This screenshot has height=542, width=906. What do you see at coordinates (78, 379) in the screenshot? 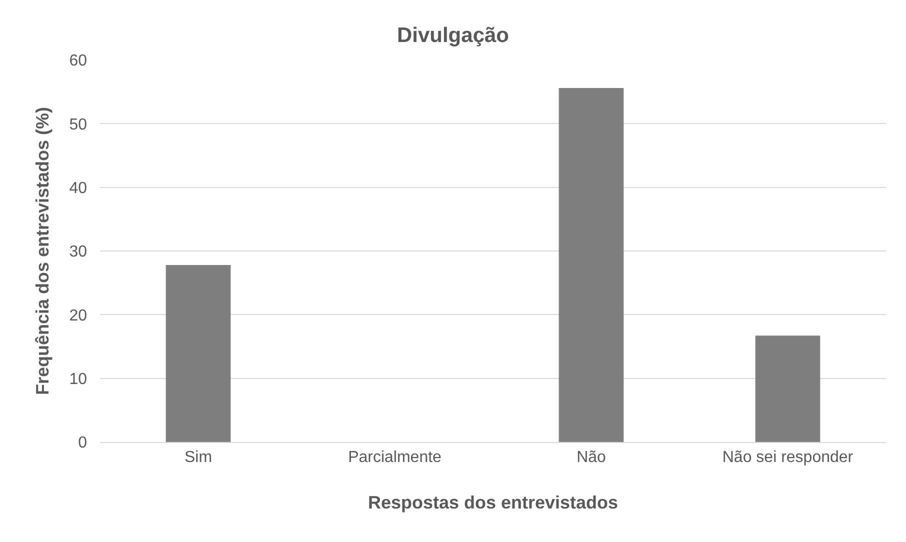
I see `y-tick-label: 10` at bounding box center [78, 379].